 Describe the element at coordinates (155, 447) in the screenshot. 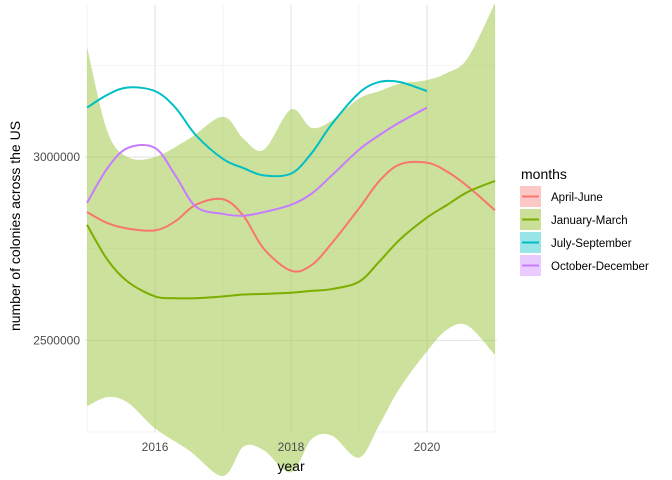

I see `x-tick-label: 2016` at that location.